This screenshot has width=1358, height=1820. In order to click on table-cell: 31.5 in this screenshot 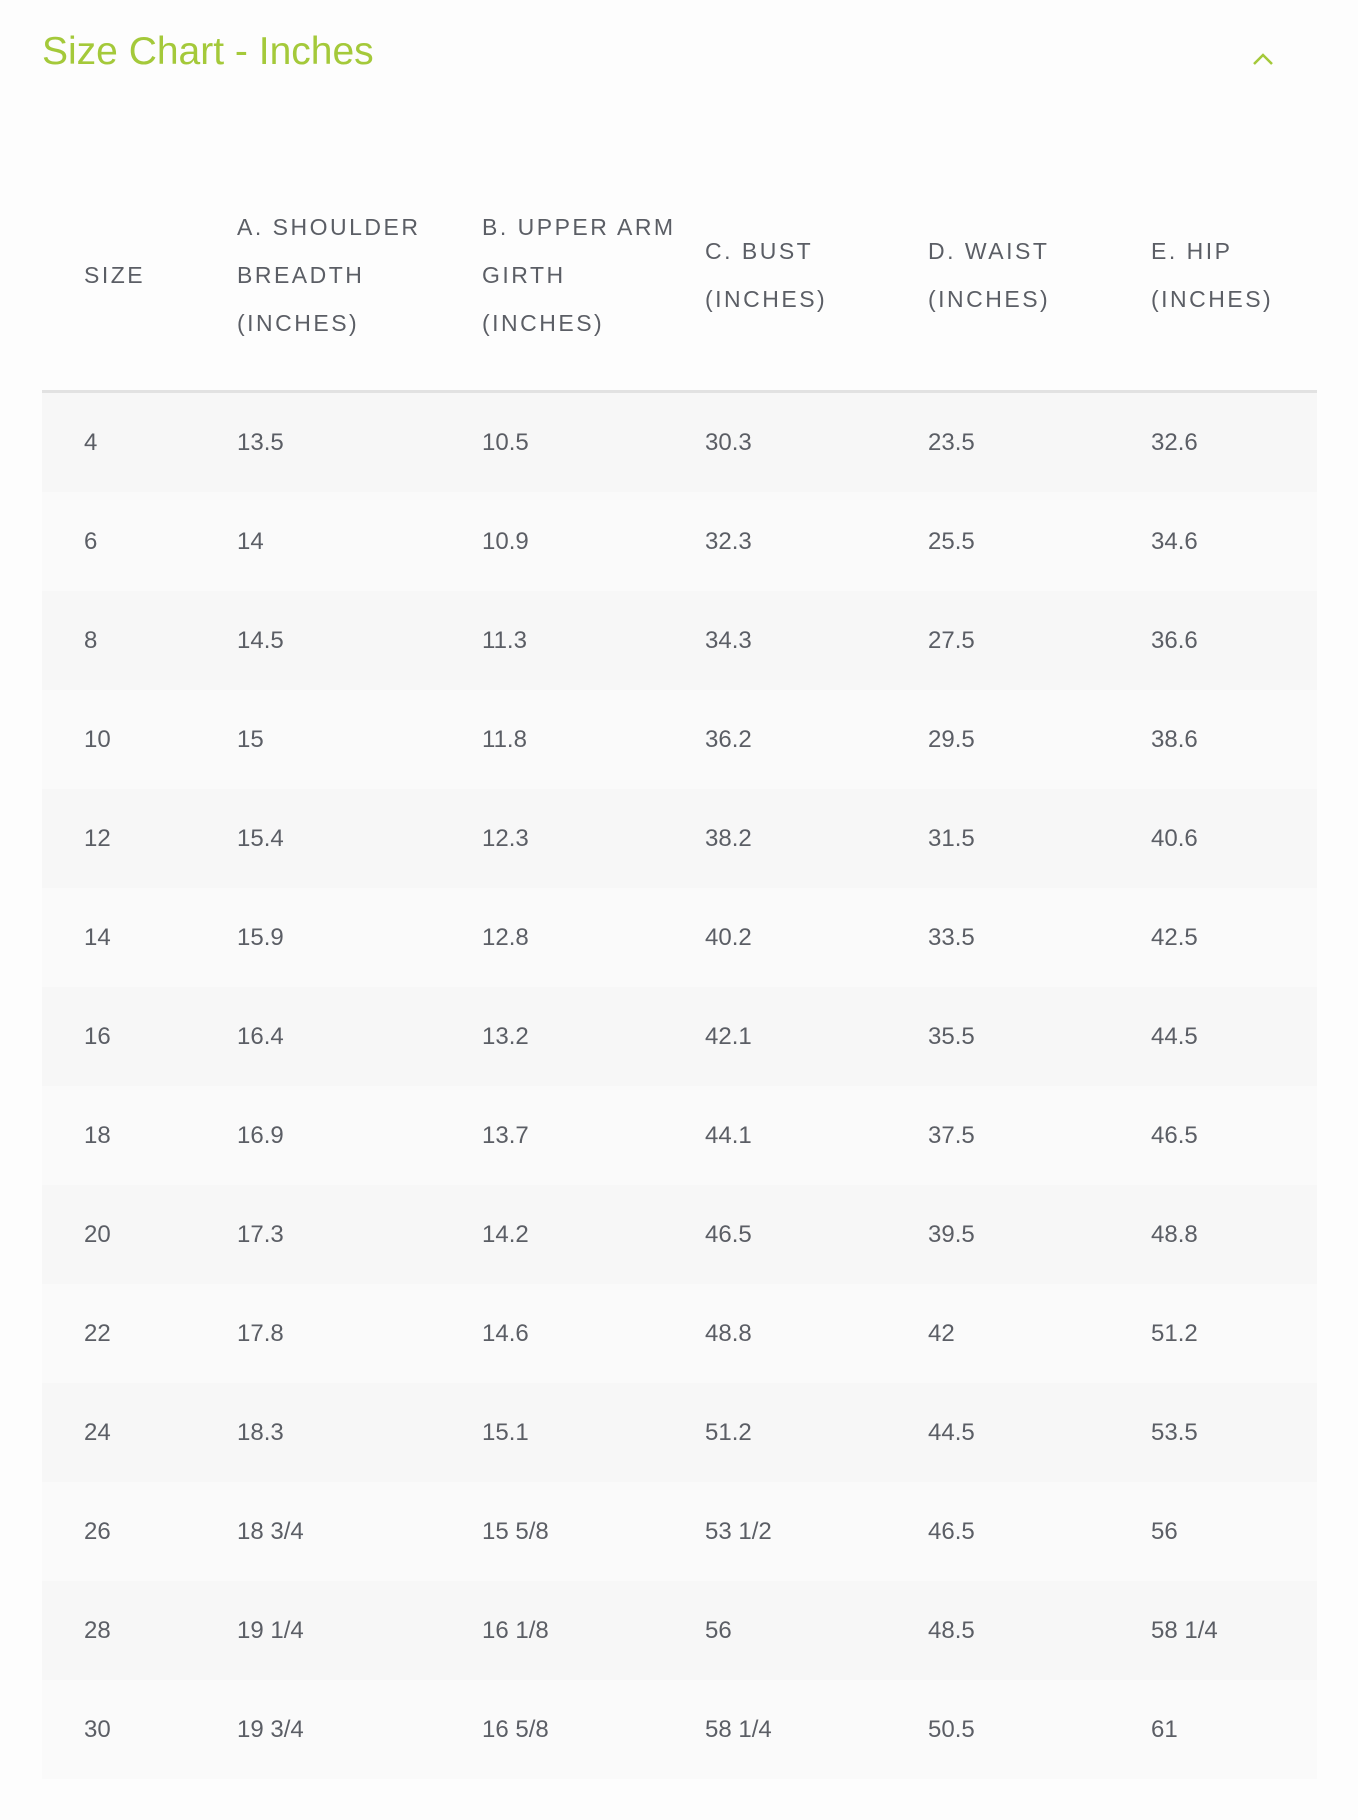, I will do `click(1039, 838)`.